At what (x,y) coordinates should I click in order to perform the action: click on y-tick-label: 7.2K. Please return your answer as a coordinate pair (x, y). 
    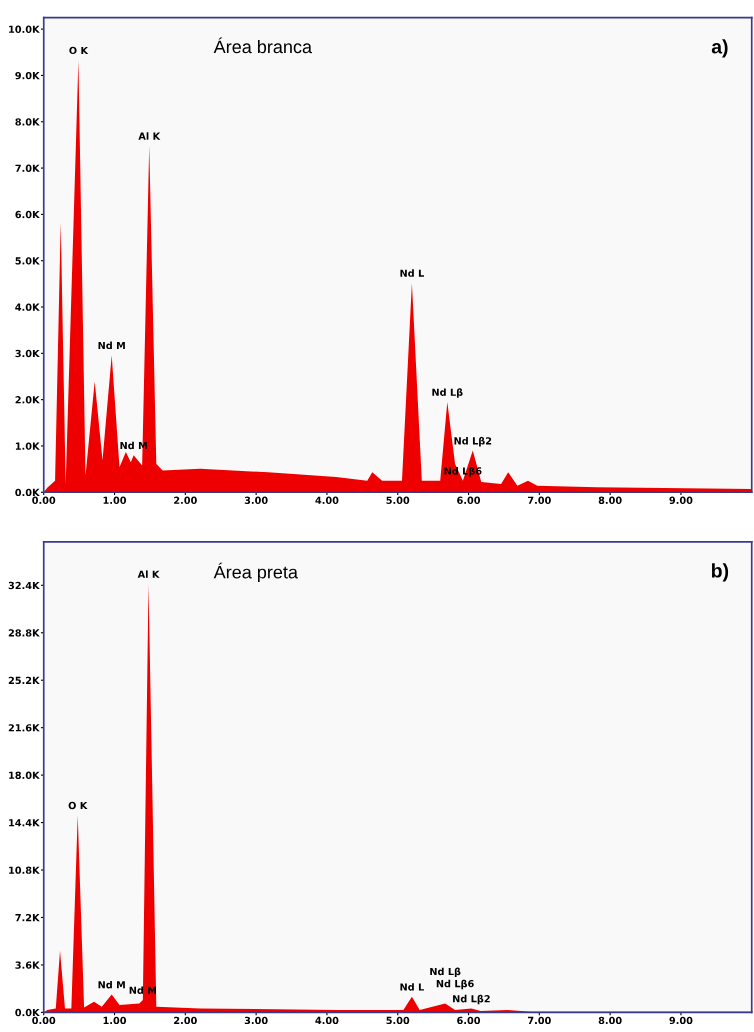
    Looking at the image, I should click on (27, 917).